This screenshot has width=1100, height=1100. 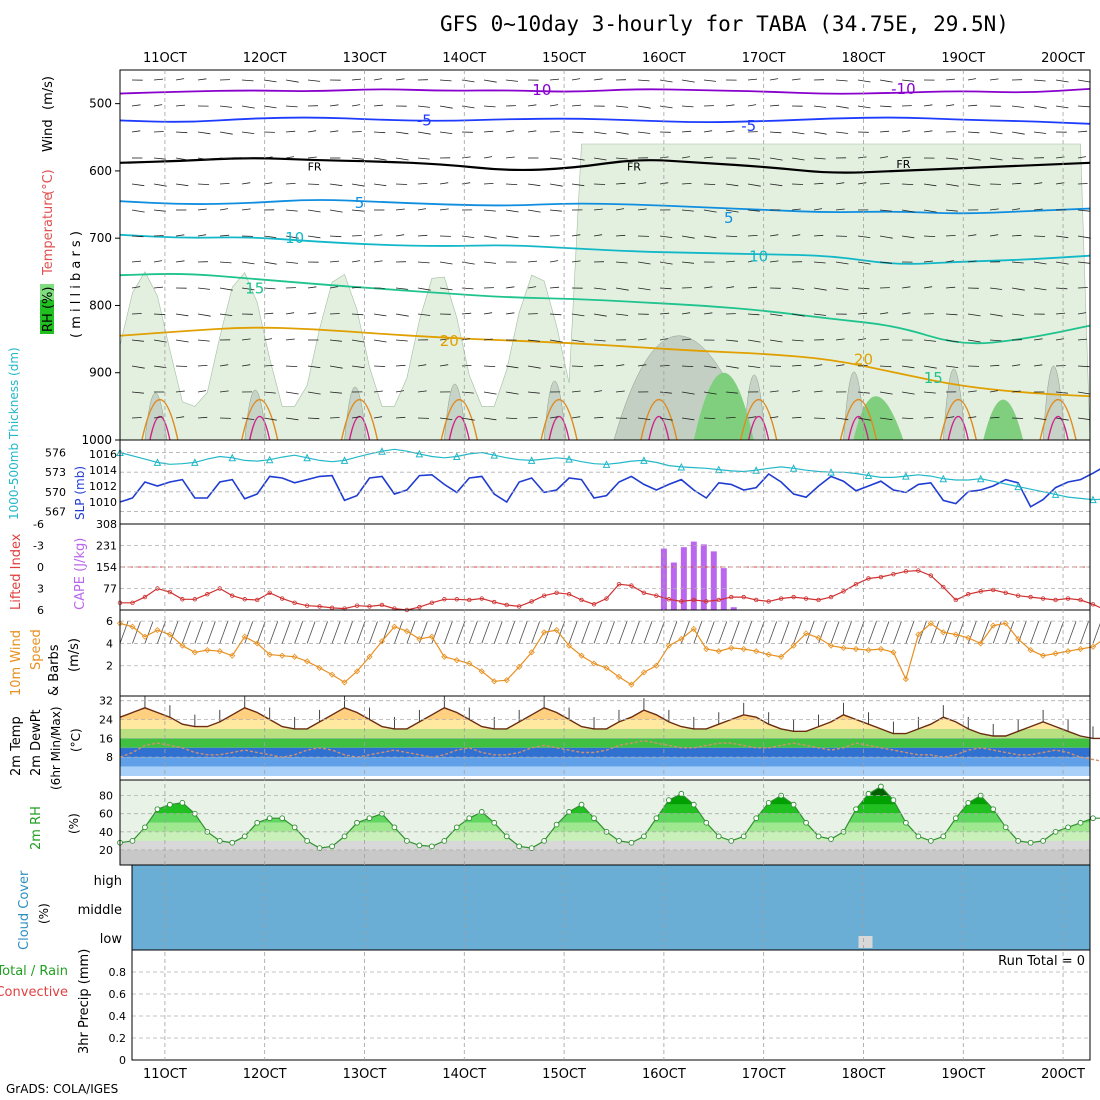 What do you see at coordinates (609, 474) in the screenshot?
I see `thickness-line` at bounding box center [609, 474].